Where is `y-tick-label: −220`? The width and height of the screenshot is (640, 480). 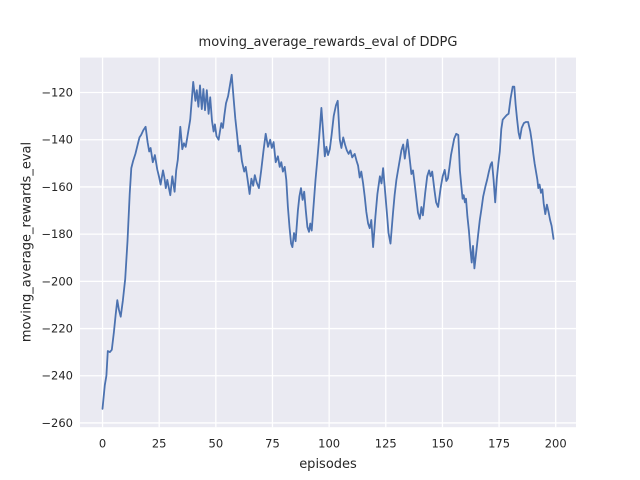
y-tick-label: −220 is located at coordinates (57, 329).